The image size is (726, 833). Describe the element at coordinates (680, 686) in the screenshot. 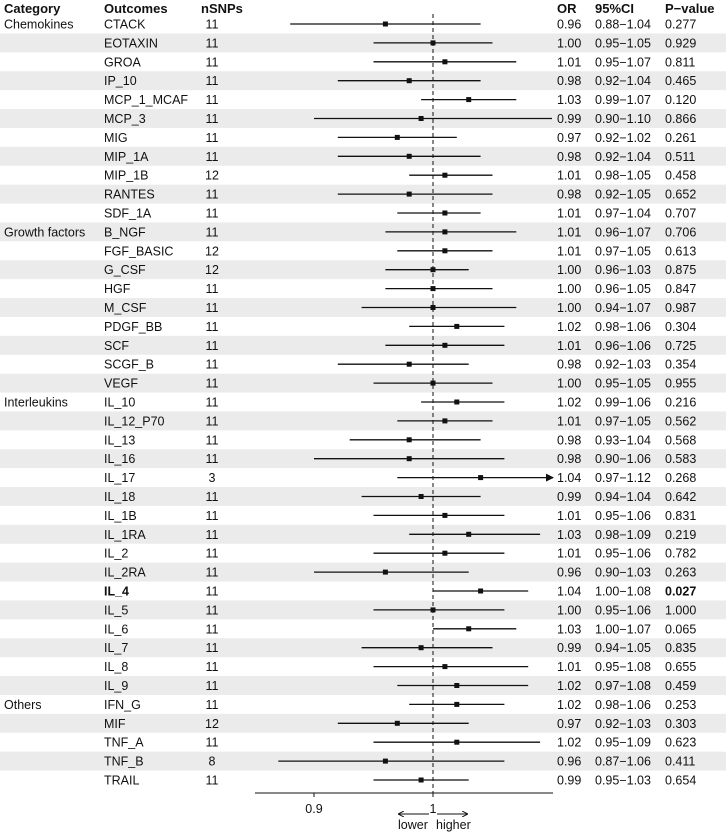

I see `row-p-value: 0.459` at that location.